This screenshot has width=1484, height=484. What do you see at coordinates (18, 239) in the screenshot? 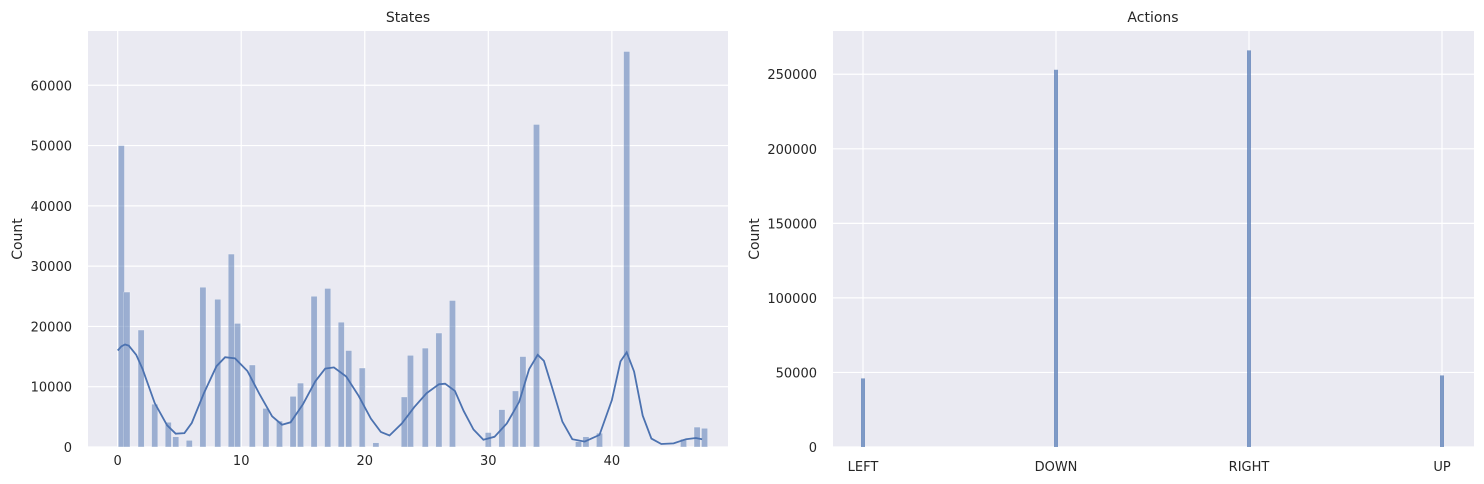
I see `states-y-axis-label: Count` at bounding box center [18, 239].